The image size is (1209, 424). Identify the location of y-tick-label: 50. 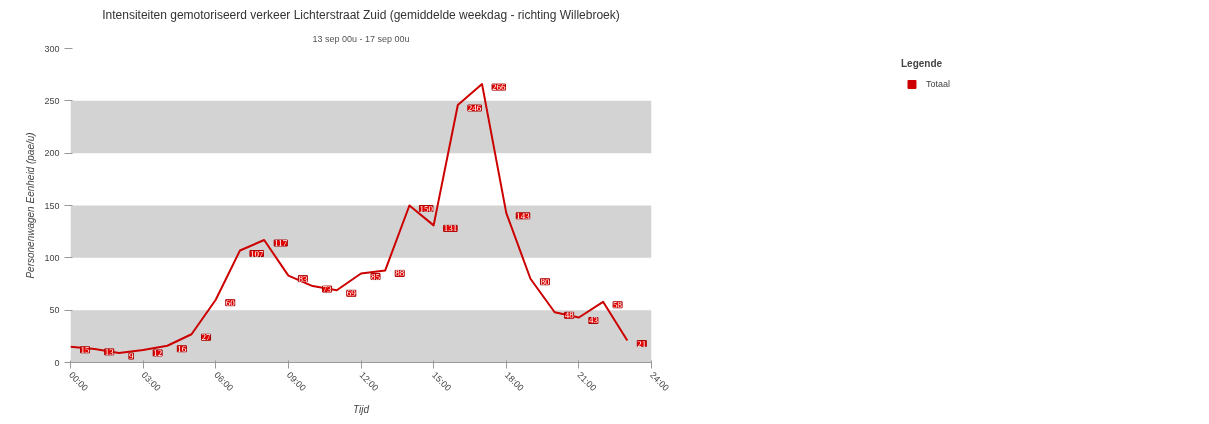
(54, 310).